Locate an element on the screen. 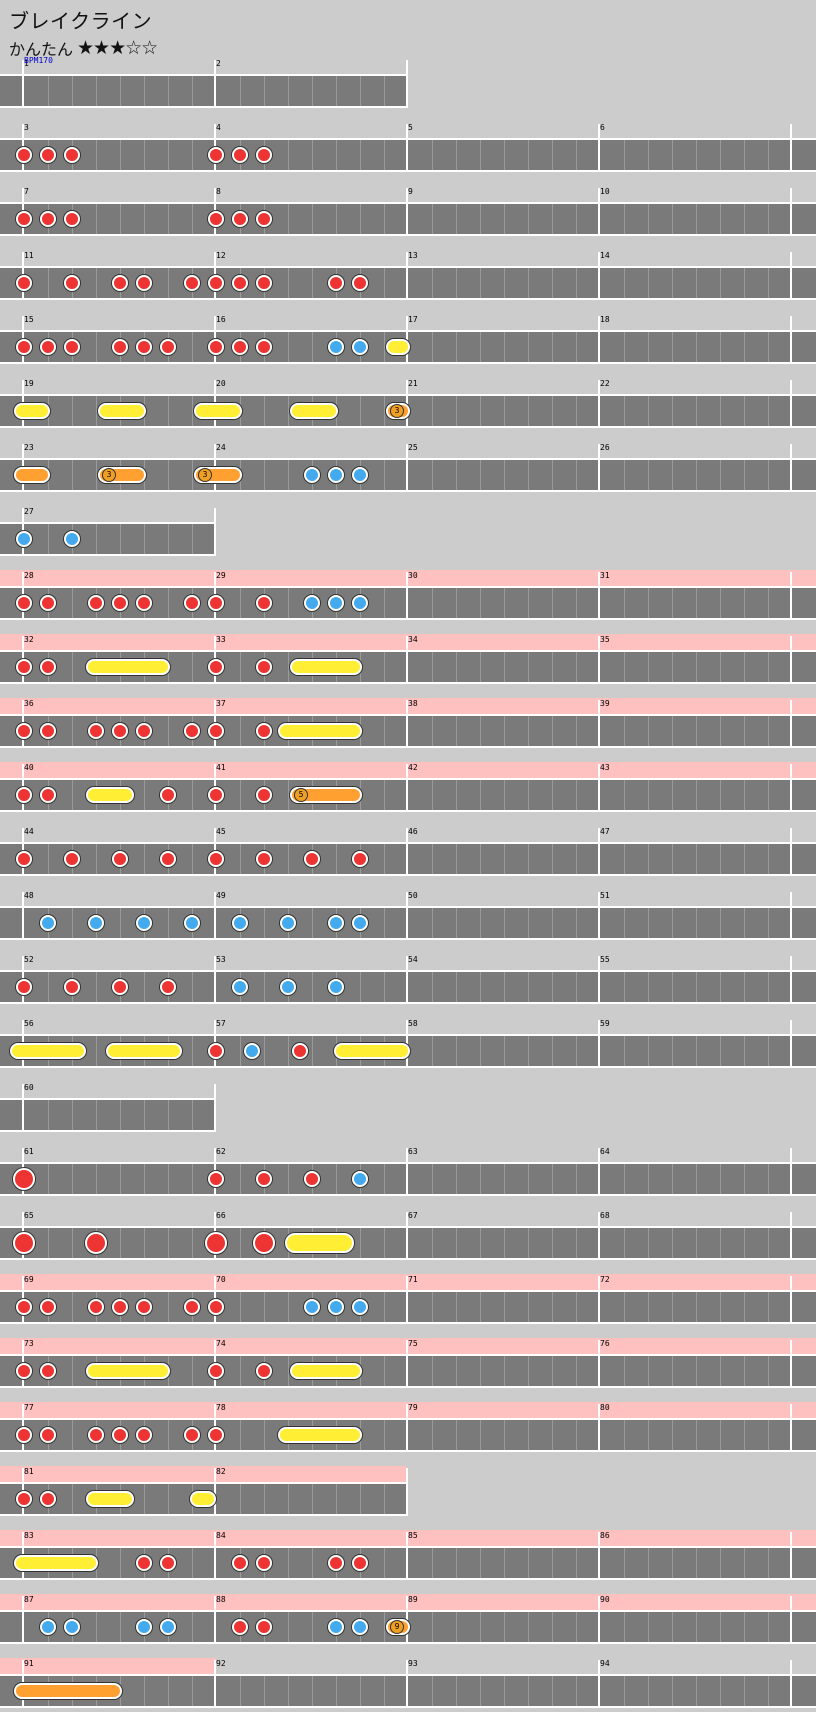 This screenshot has width=816, height=1712. measure-number: 69 is located at coordinates (29, 1279).